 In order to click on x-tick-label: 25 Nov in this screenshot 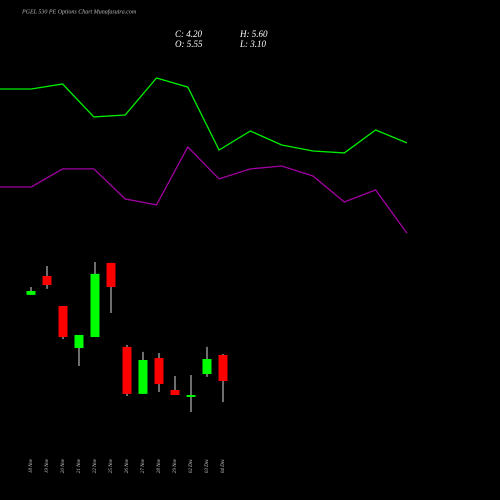, I will do `click(111, 465)`.